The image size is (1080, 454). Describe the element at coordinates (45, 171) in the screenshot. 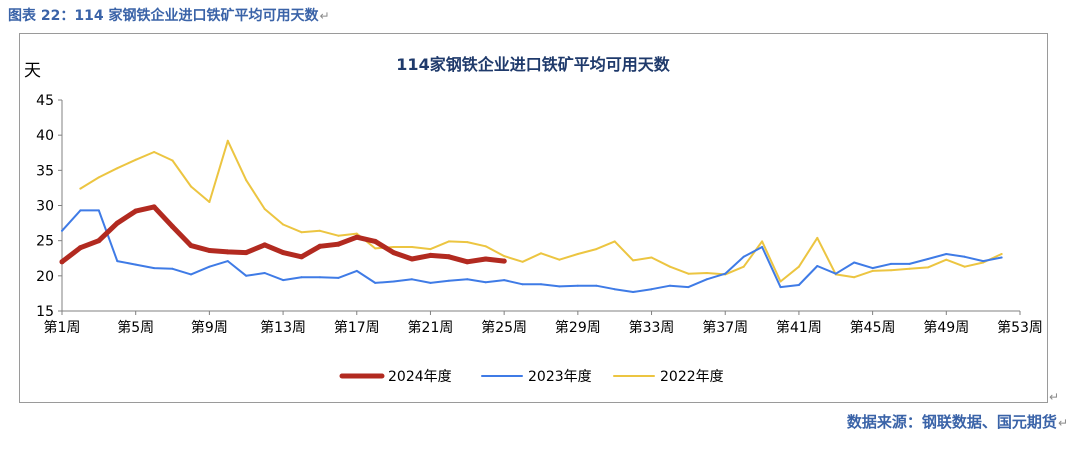

I see `y-tick-label: 35` at that location.